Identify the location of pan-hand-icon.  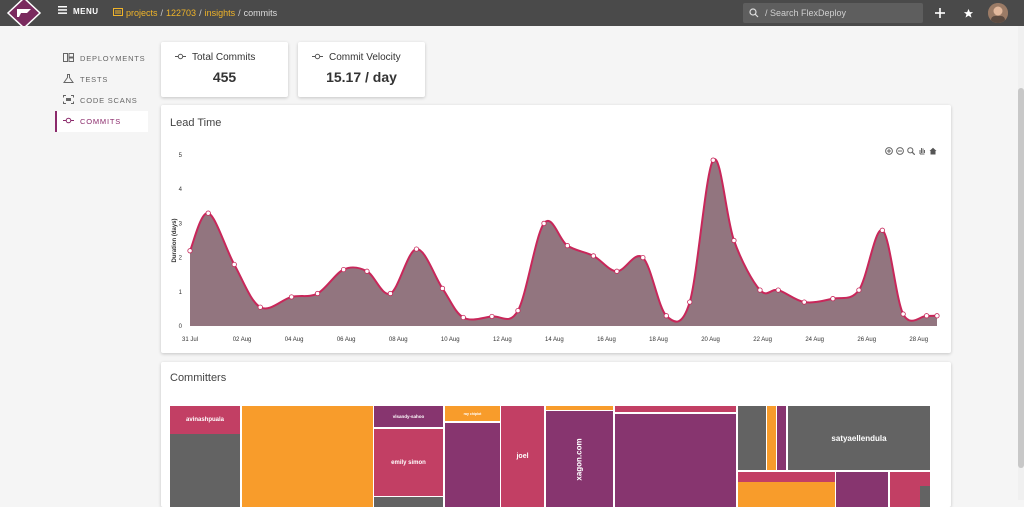
(922, 148).